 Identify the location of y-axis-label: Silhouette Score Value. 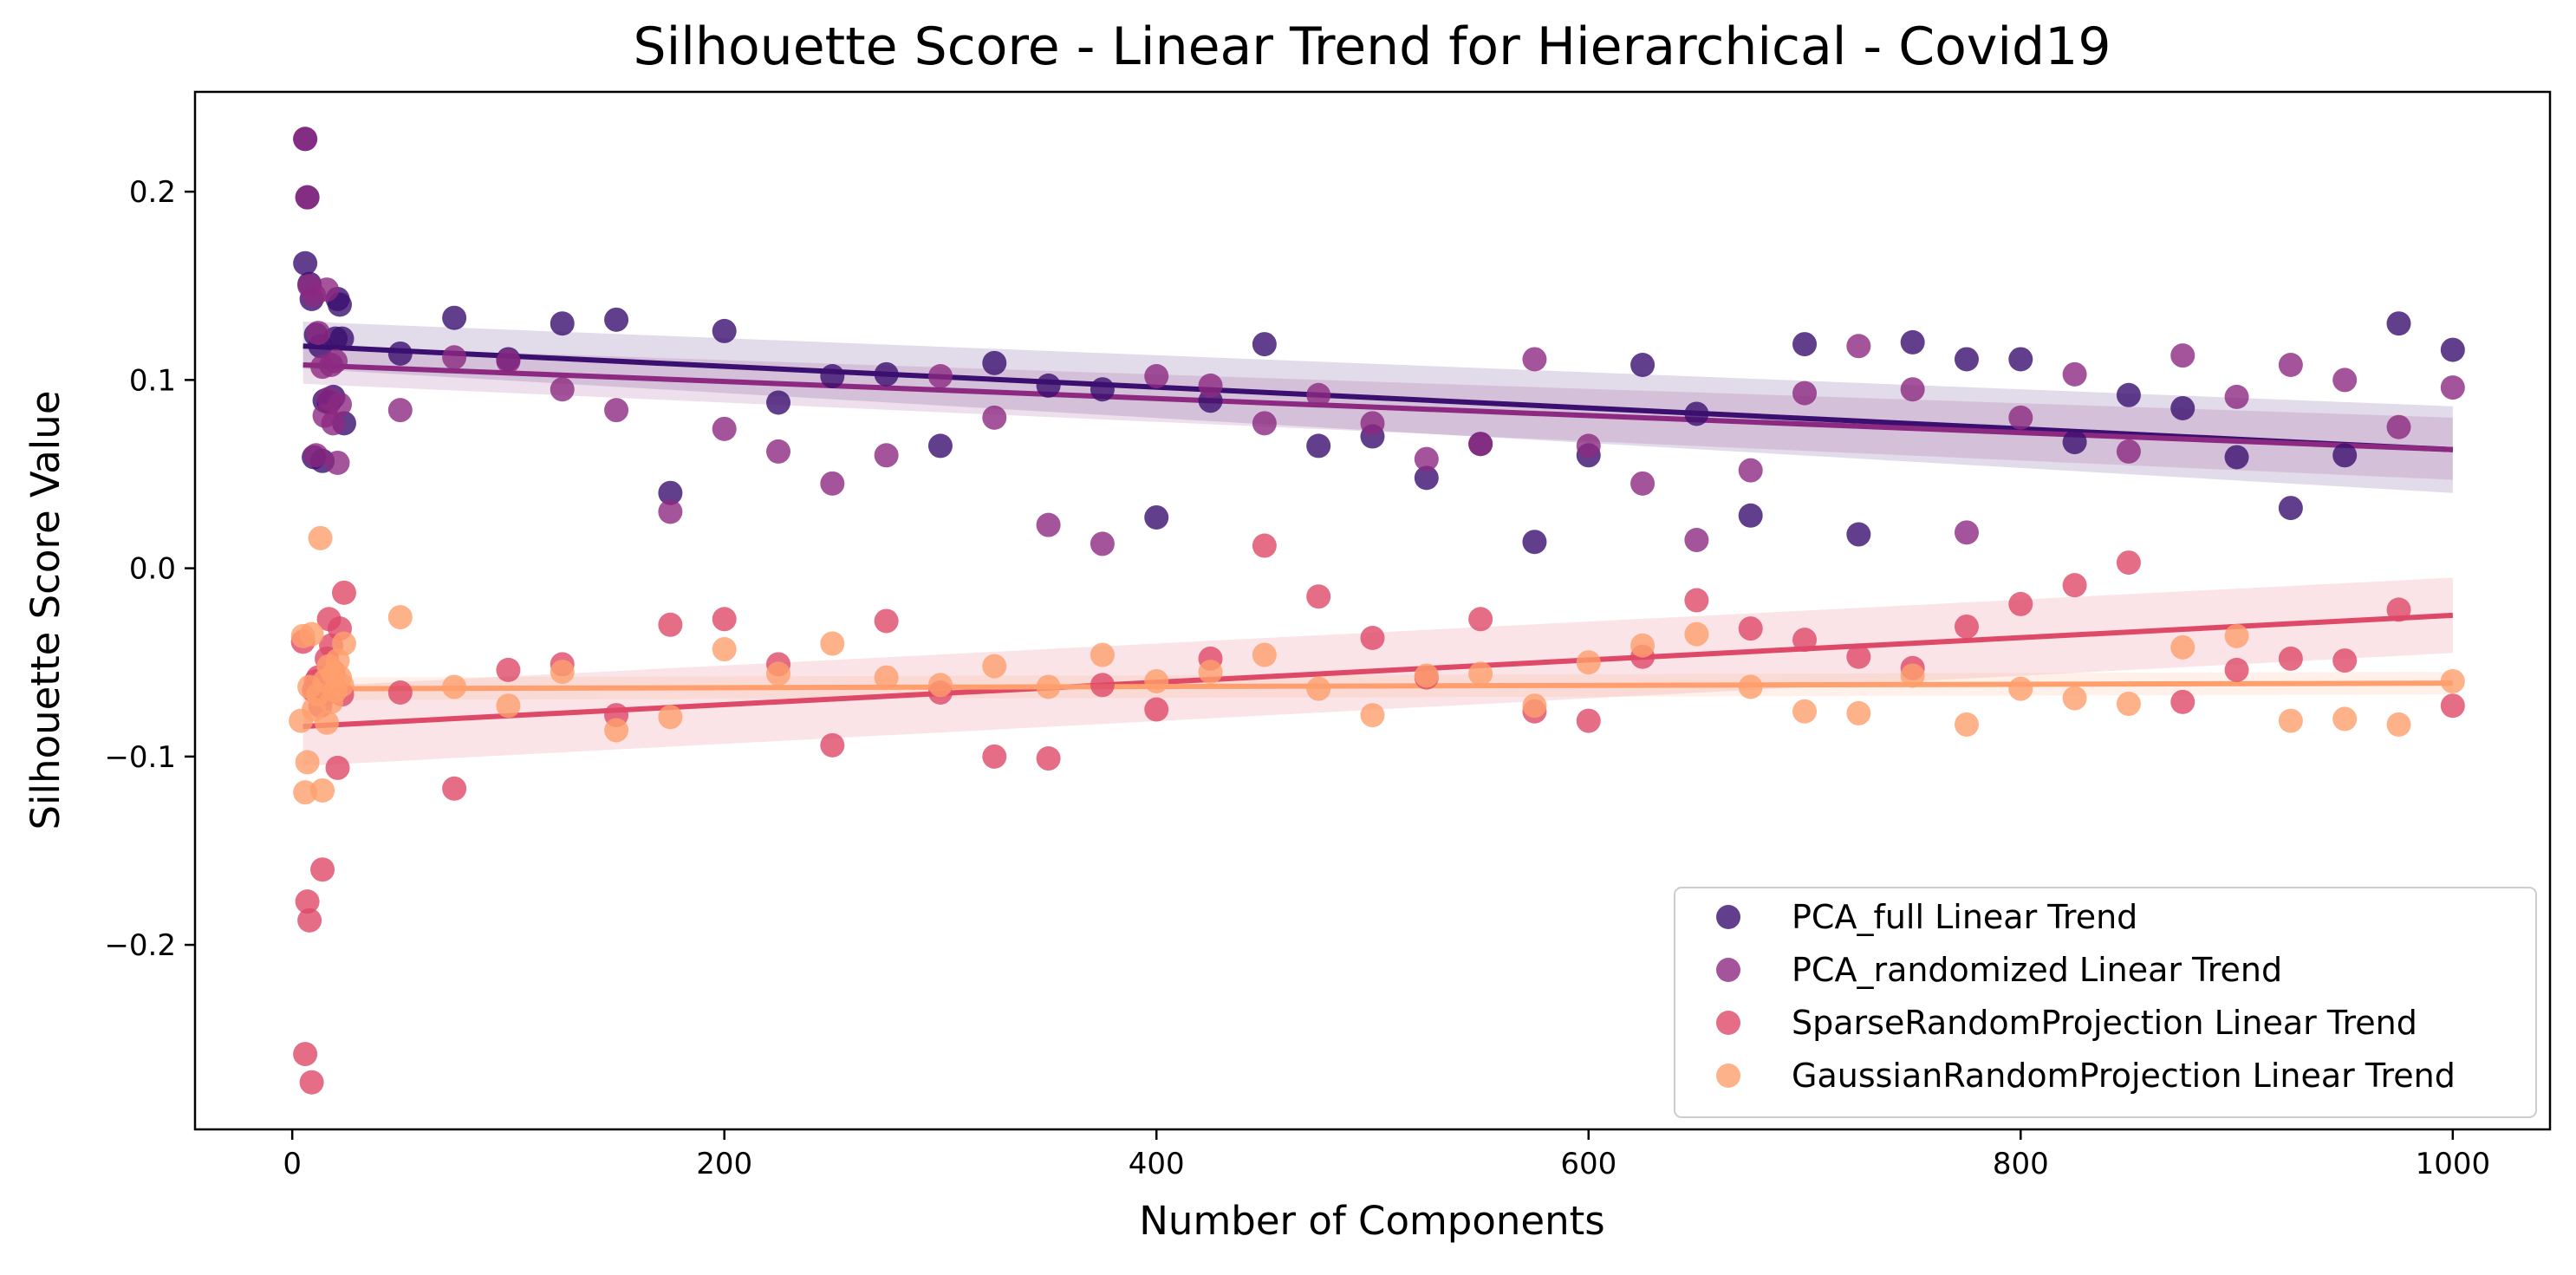
(45, 609).